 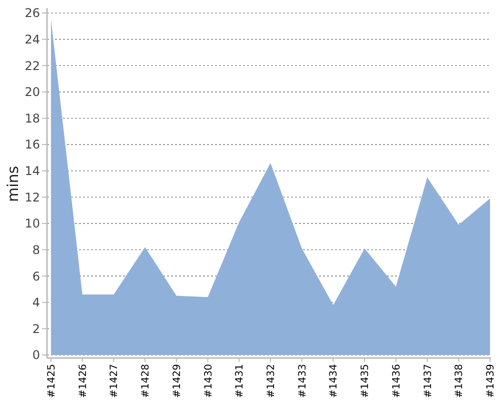 What do you see at coordinates (36, 329) in the screenshot?
I see `y-tick-label: 2` at bounding box center [36, 329].